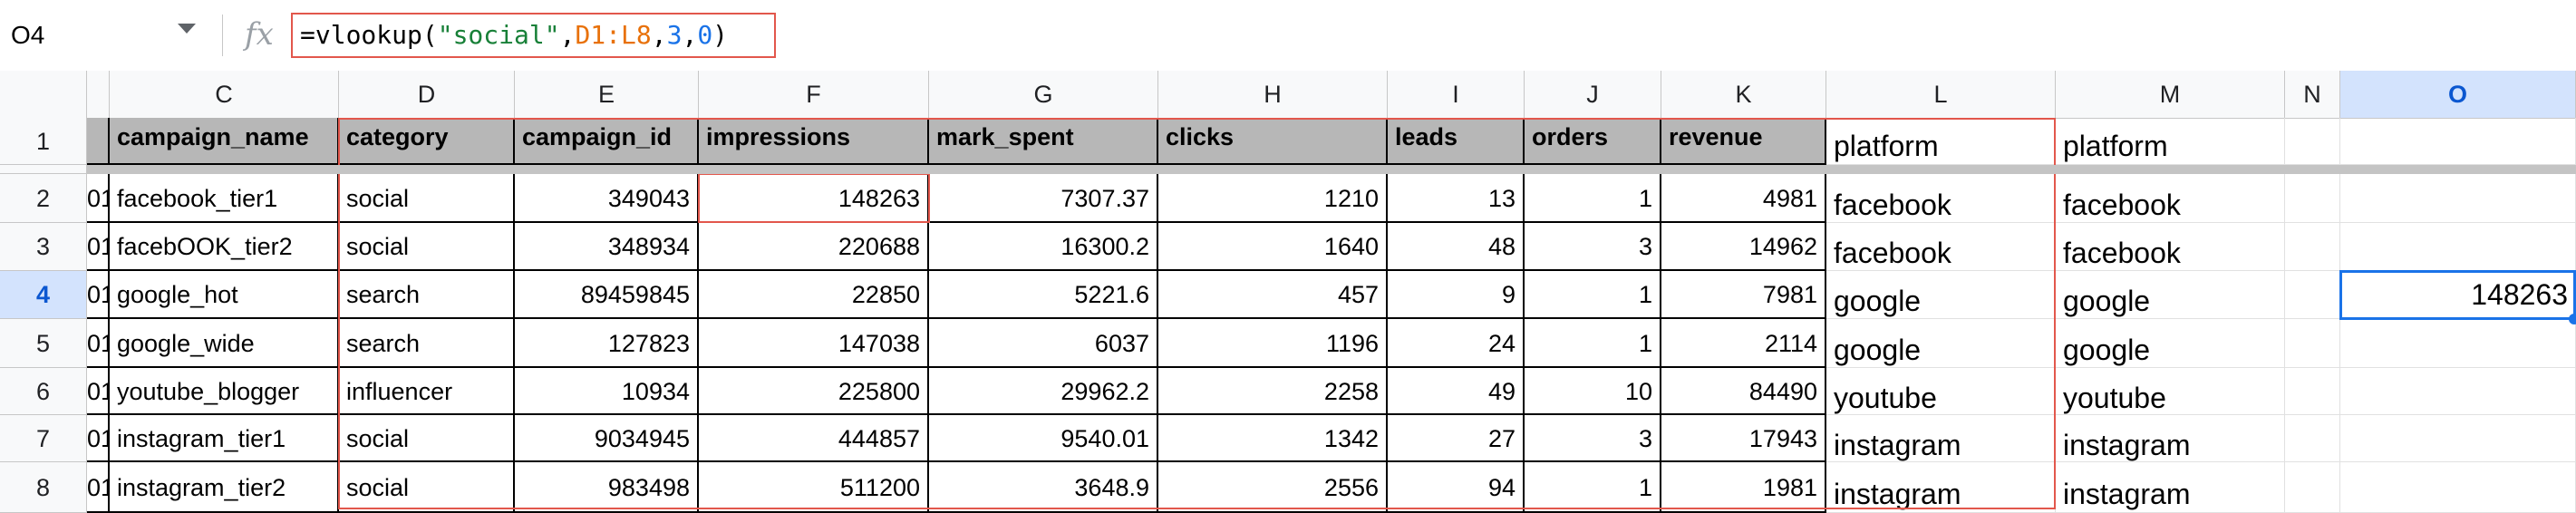 The image size is (2576, 513). I want to click on header-cell-d: category, so click(427, 141).